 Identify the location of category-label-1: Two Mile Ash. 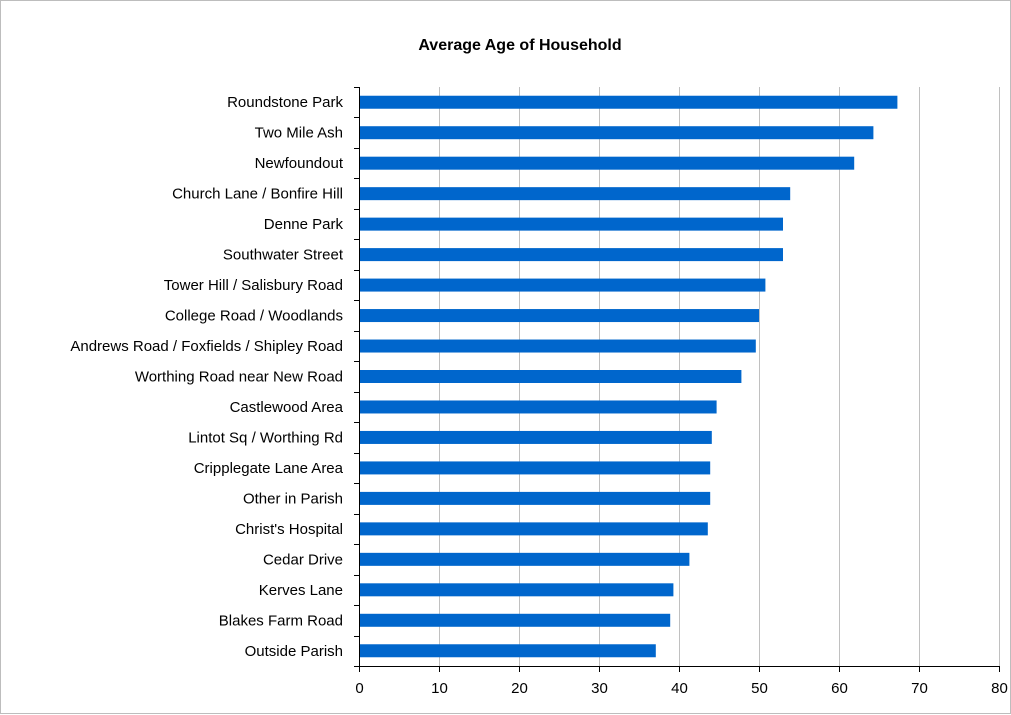
(299, 133).